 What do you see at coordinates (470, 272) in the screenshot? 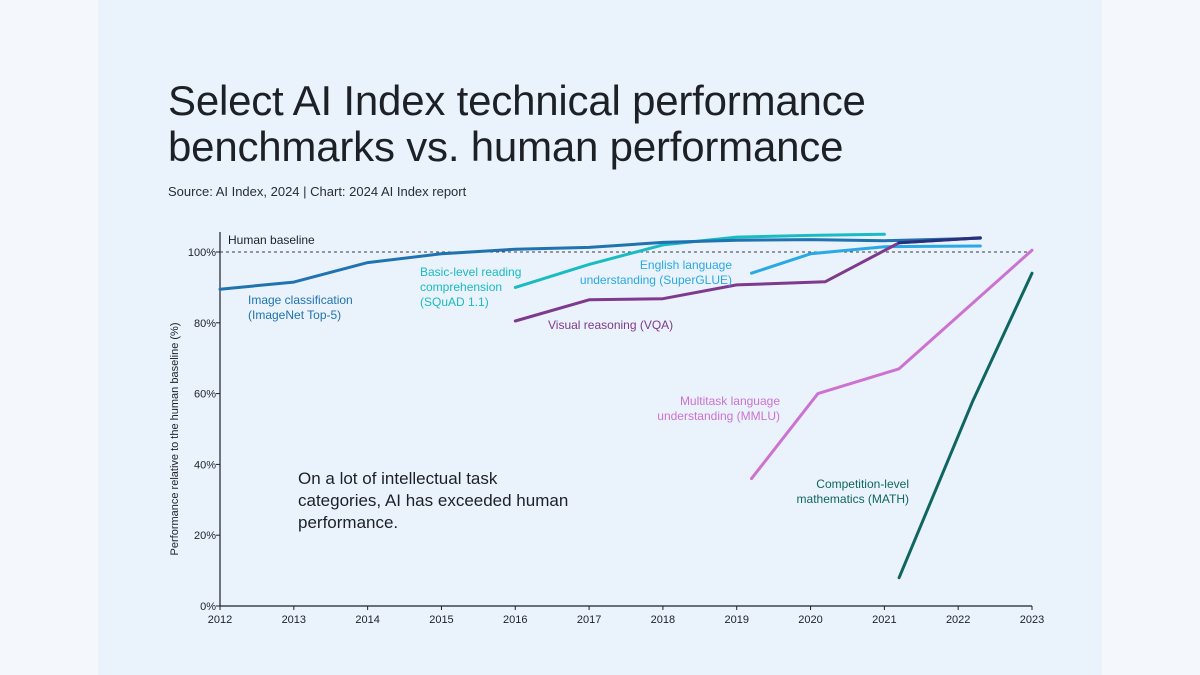
I see `series-label-squad: Basic-level reading` at bounding box center [470, 272].